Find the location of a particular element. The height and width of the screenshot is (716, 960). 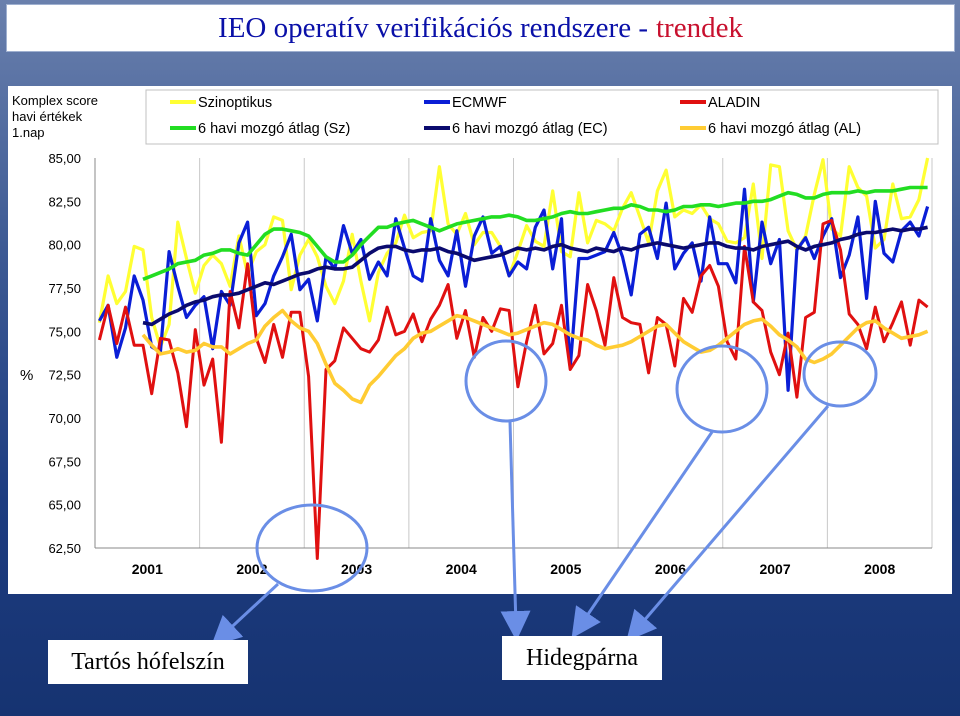

y-tick-label: 62,50 is located at coordinates (64, 548).